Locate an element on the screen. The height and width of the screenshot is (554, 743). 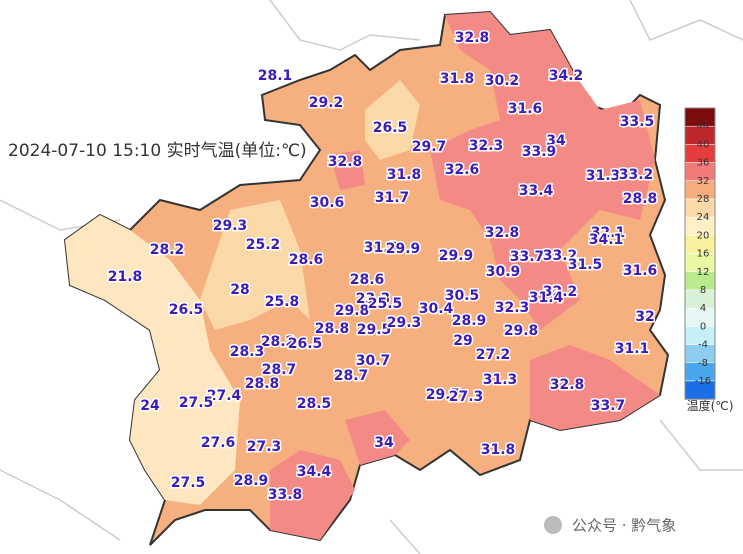
station-value: 24 is located at coordinates (150, 406).